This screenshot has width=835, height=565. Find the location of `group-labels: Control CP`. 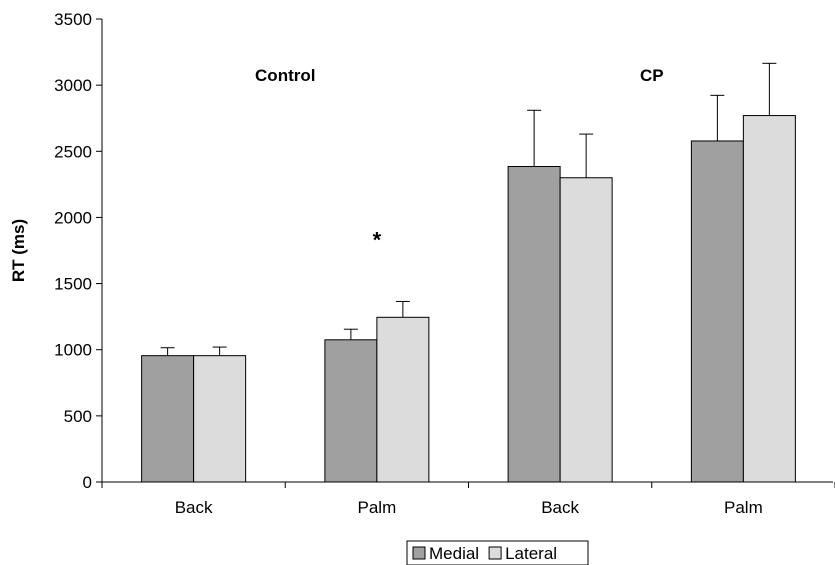

group-labels: Control CP is located at coordinates (459, 75).